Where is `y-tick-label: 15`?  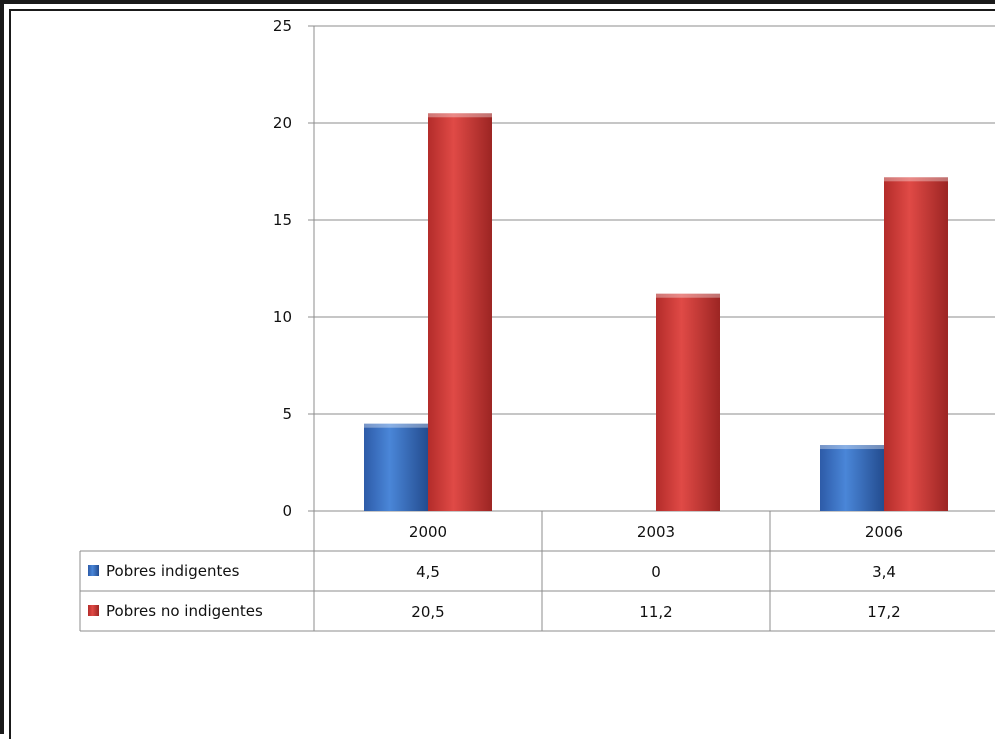
y-tick-label: 15 is located at coordinates (282, 220).